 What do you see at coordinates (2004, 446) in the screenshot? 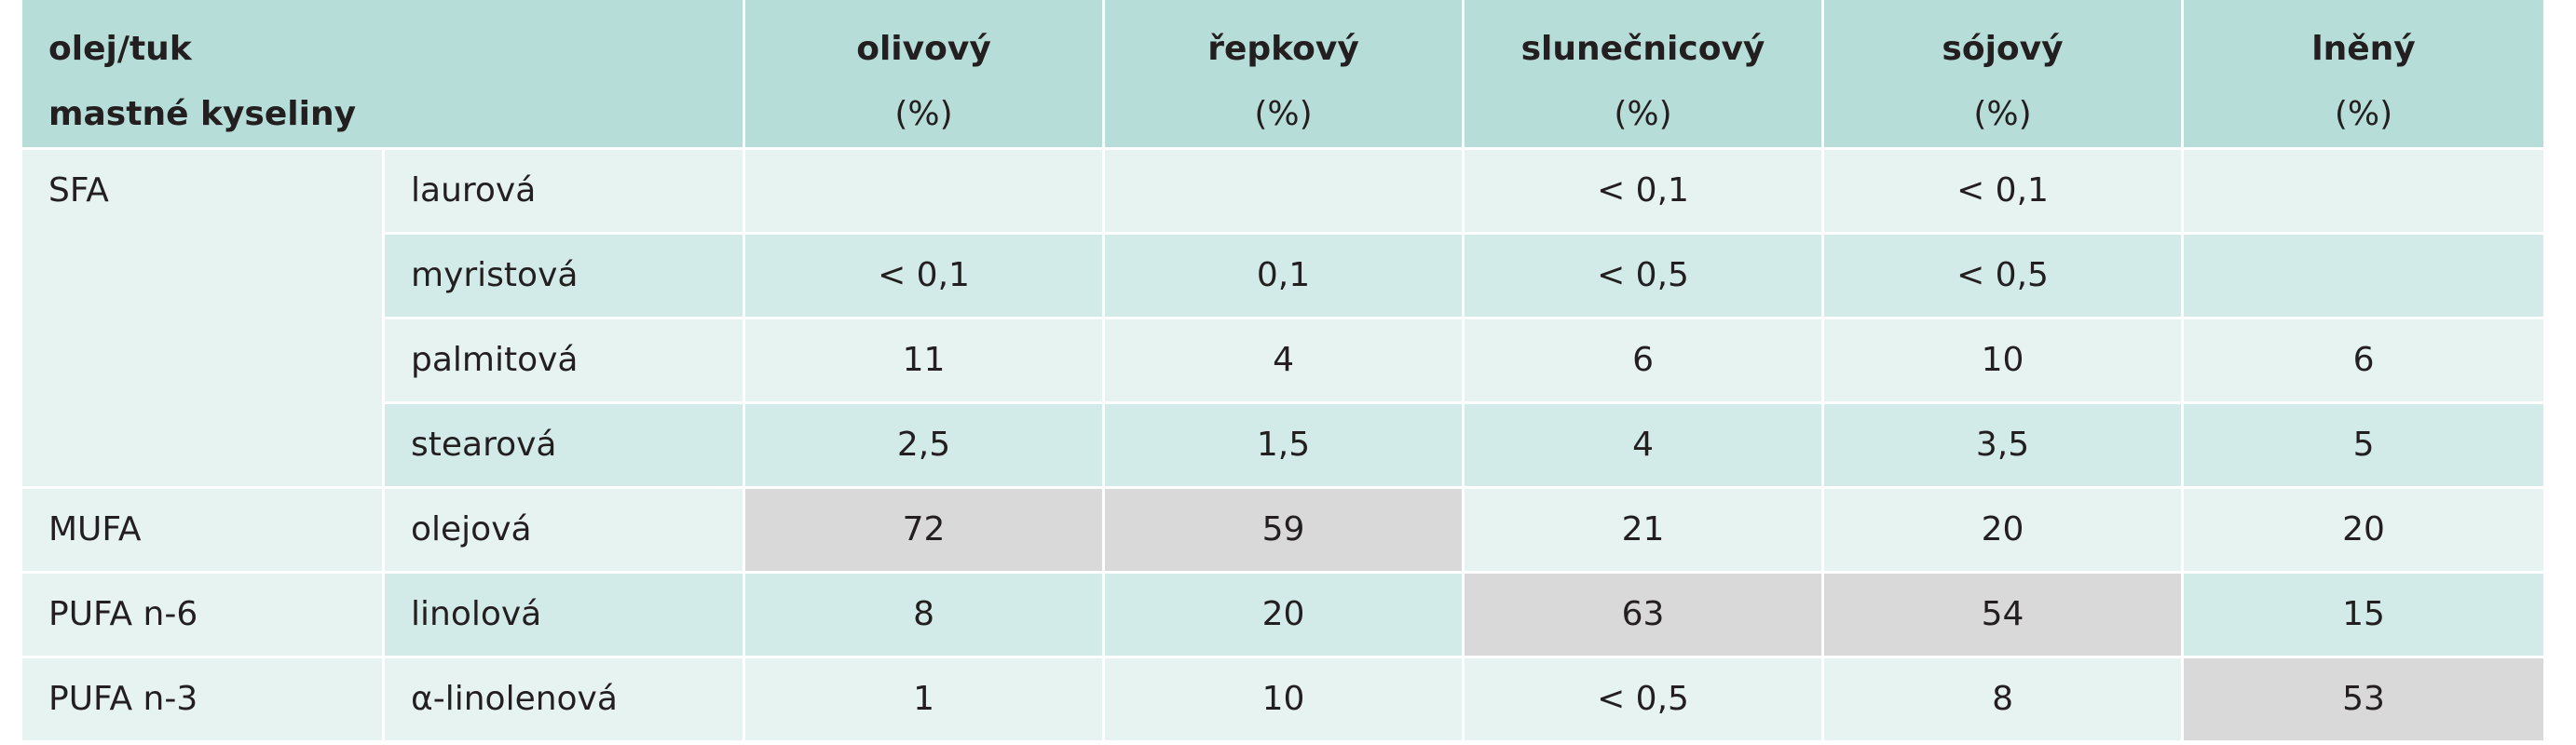
I see `table-cell: 3,5` at bounding box center [2004, 446].